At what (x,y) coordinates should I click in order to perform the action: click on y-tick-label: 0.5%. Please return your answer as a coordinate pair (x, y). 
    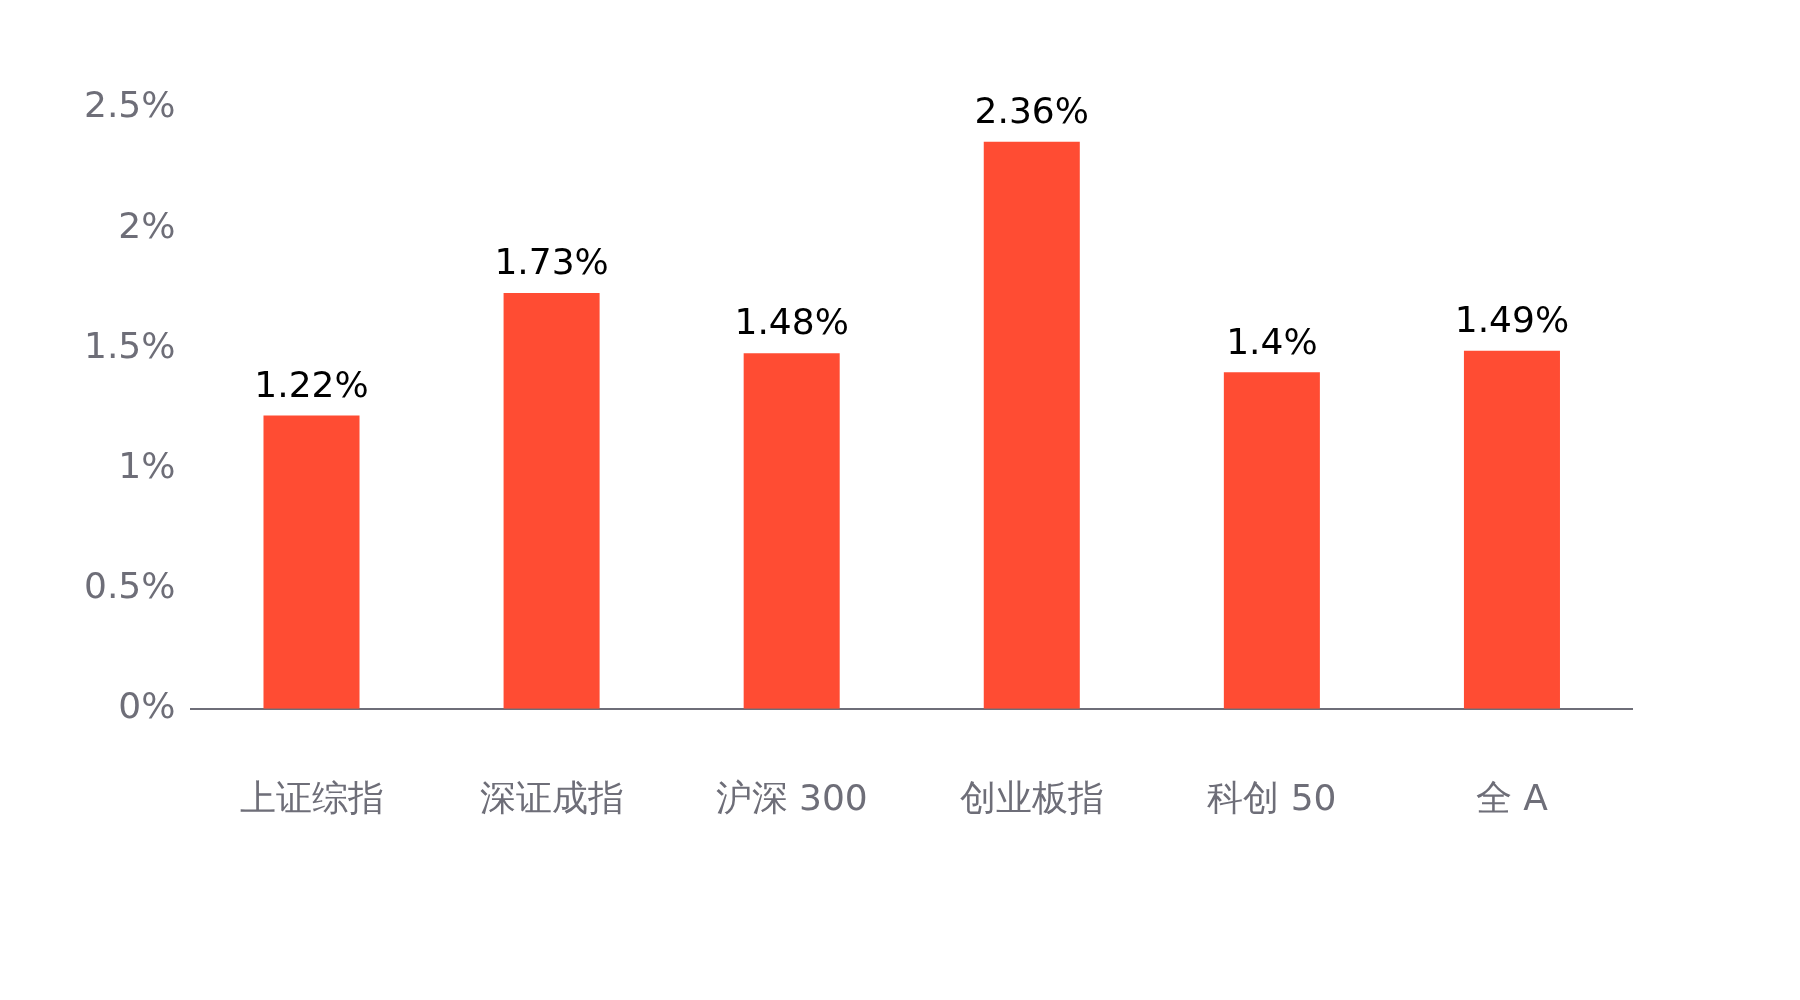
    Looking at the image, I should click on (129, 585).